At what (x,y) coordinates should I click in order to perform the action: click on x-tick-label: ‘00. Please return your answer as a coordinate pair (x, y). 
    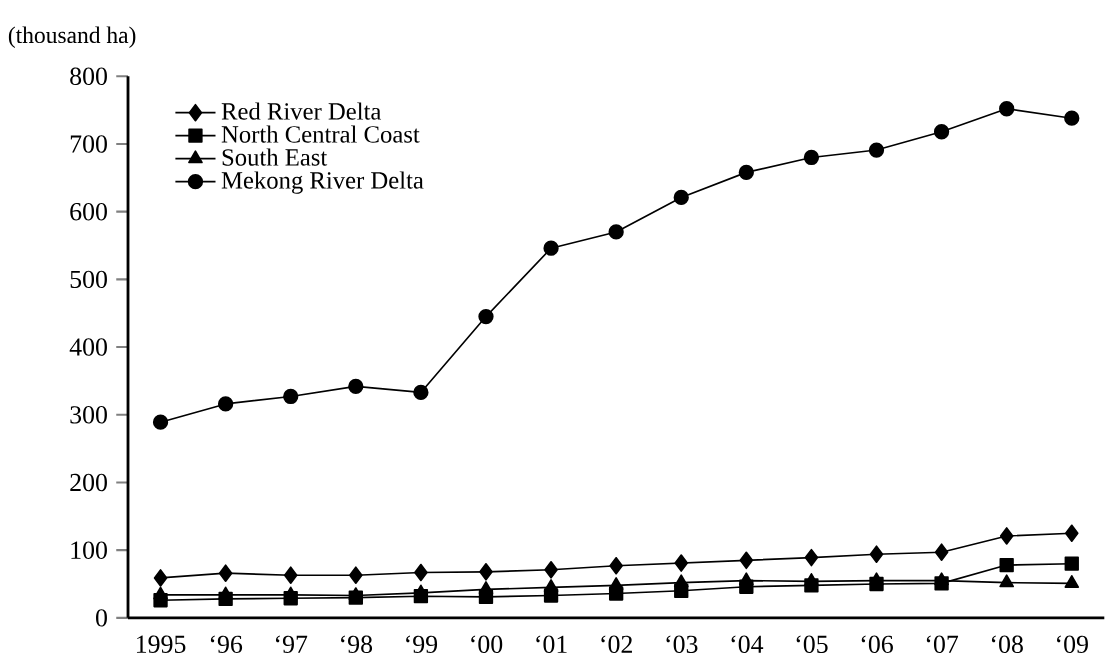
    Looking at the image, I should click on (487, 644).